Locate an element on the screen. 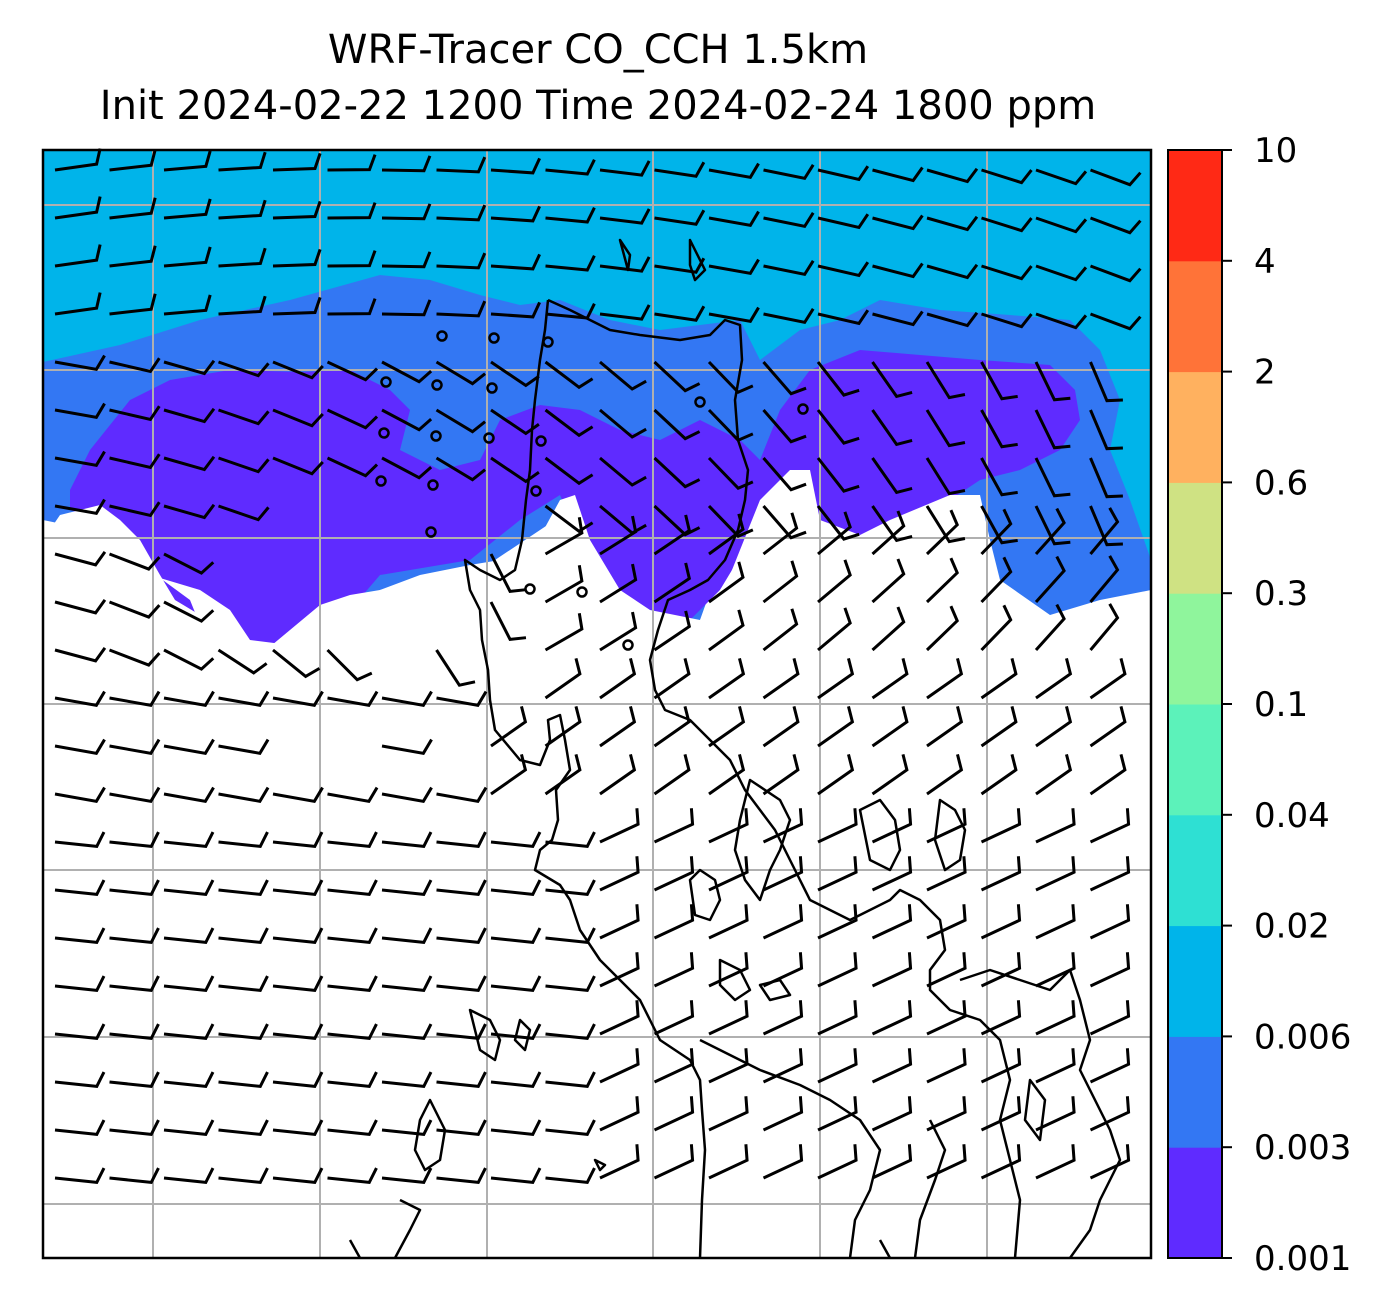  colorbar-tick-label: 0.001 is located at coordinates (1302, 1259).